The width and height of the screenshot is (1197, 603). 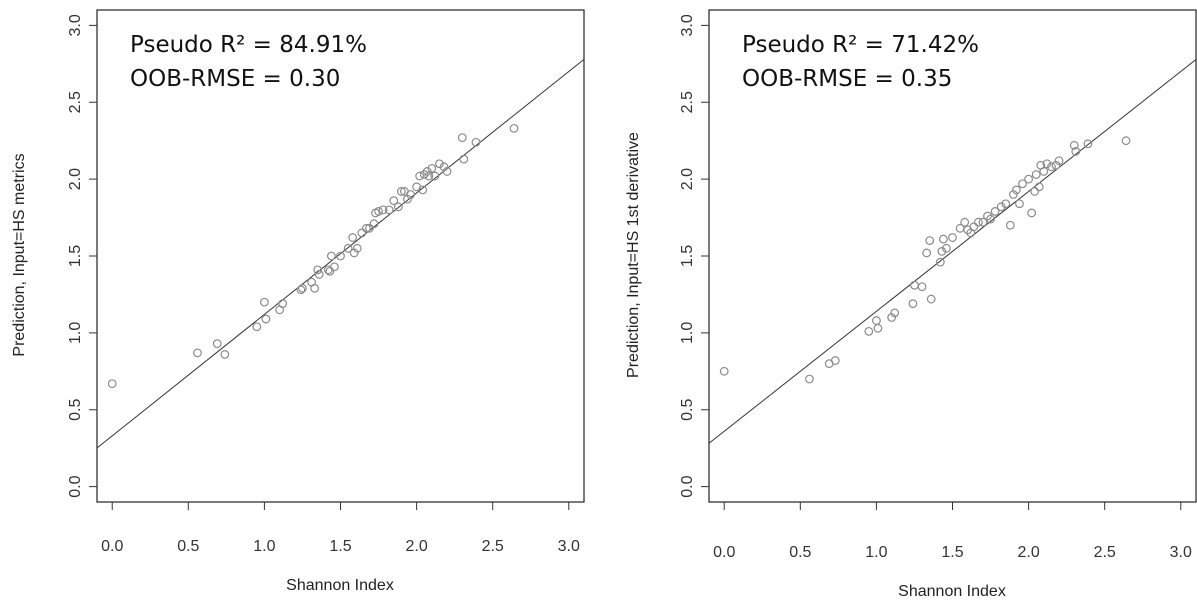 What do you see at coordinates (952, 552) in the screenshot?
I see `right-x-tick-labels: 0.0 0.5 1.0 1.5 2.0 2.5 3.0` at bounding box center [952, 552].